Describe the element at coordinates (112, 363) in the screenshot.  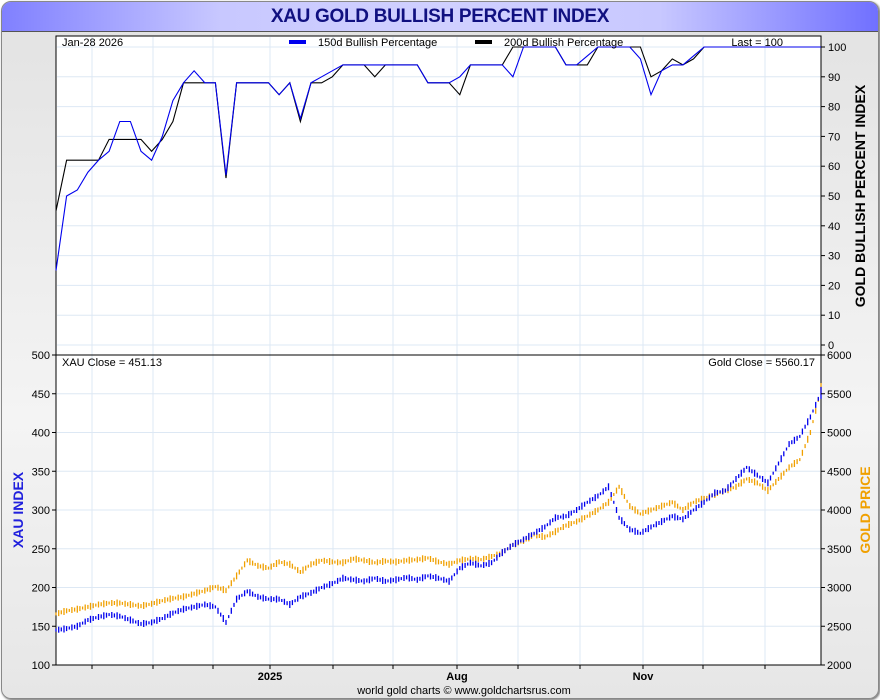
I see `xau-close-label: XAU Close = 451.13` at that location.